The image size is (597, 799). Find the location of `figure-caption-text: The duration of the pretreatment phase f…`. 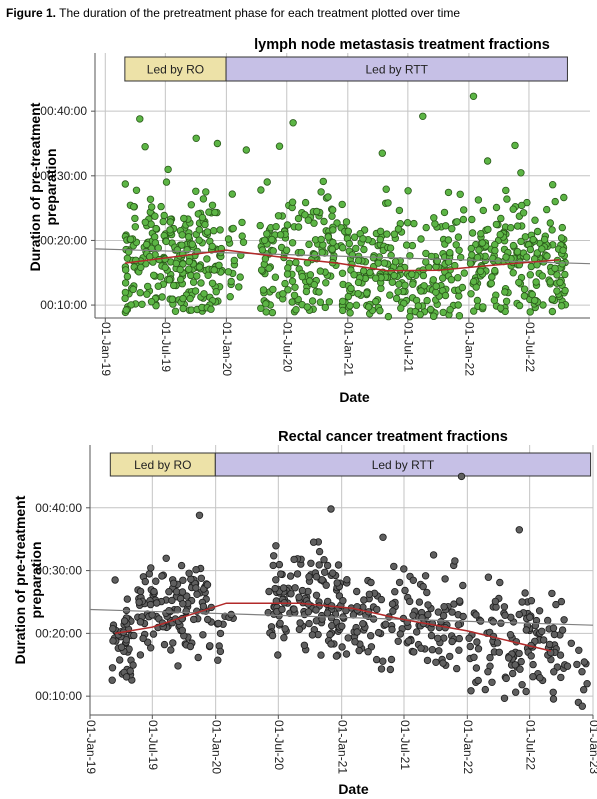

figure-caption-text: The duration of the pretreatment phase f… is located at coordinates (260, 13).